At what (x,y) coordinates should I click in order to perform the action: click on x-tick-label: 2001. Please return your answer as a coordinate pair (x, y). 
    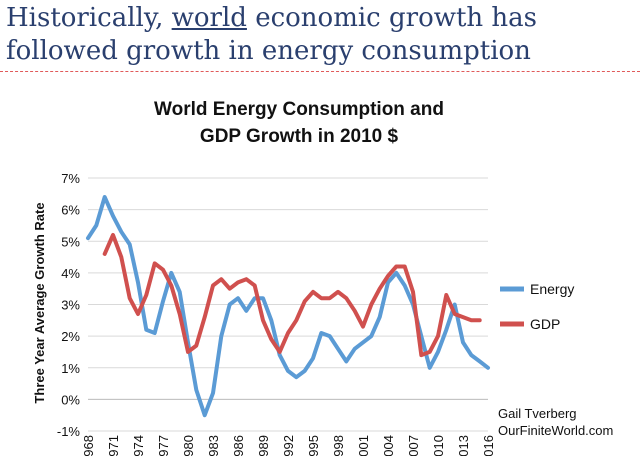
    Looking at the image, I should click on (363, 445).